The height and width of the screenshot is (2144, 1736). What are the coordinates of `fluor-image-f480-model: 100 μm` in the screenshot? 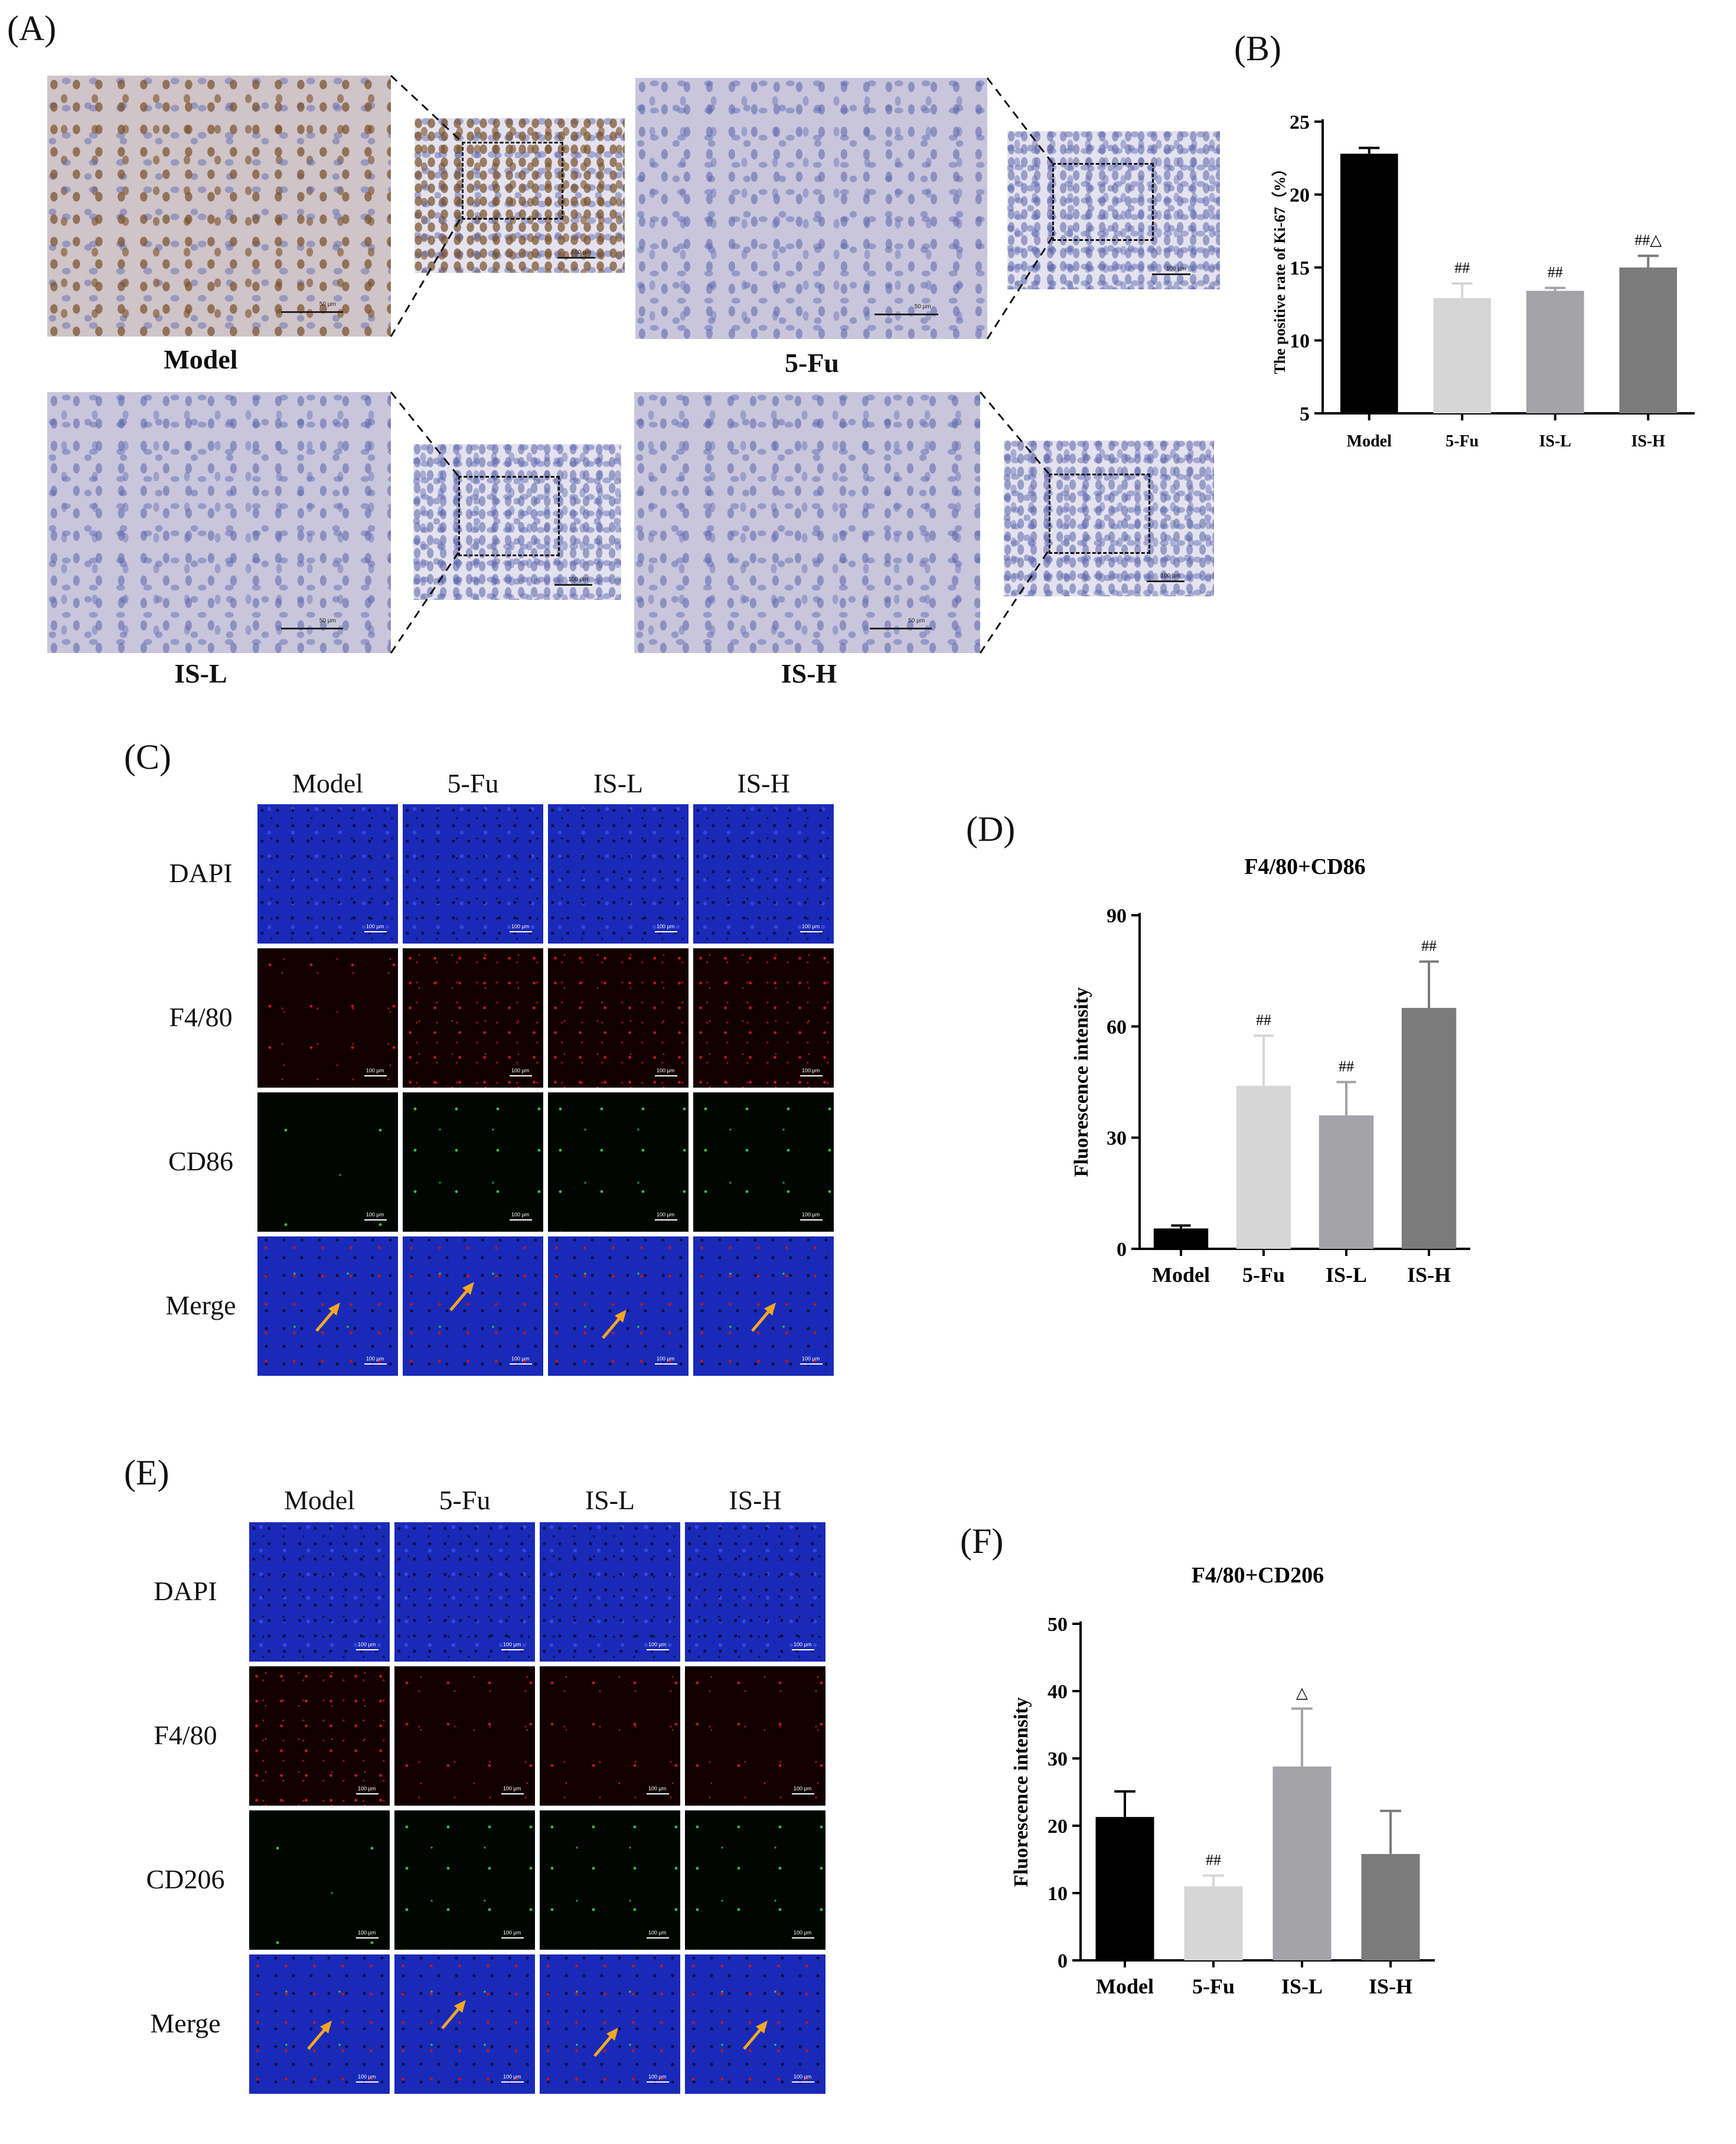 It's located at (327, 1018).